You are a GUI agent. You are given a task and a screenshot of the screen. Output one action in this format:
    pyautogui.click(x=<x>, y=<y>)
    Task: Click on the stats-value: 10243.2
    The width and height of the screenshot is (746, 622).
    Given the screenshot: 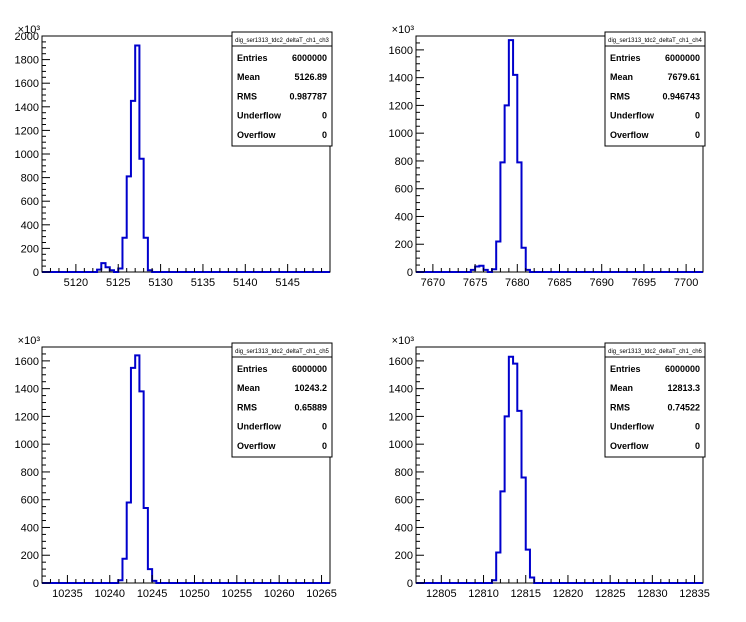 What is the action you would take?
    pyautogui.click(x=310, y=388)
    